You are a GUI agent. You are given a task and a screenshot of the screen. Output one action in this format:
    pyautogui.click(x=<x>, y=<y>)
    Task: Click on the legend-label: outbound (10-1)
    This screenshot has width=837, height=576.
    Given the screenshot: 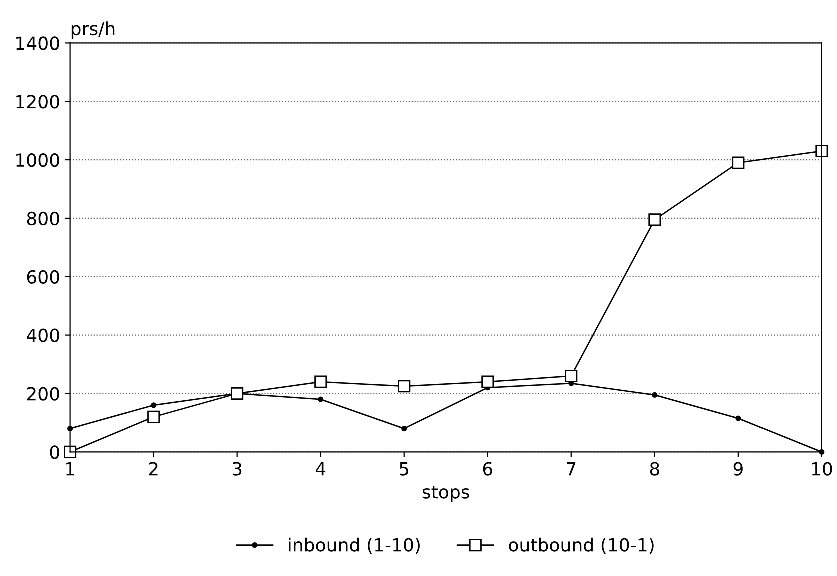 What is the action you would take?
    pyautogui.click(x=581, y=546)
    